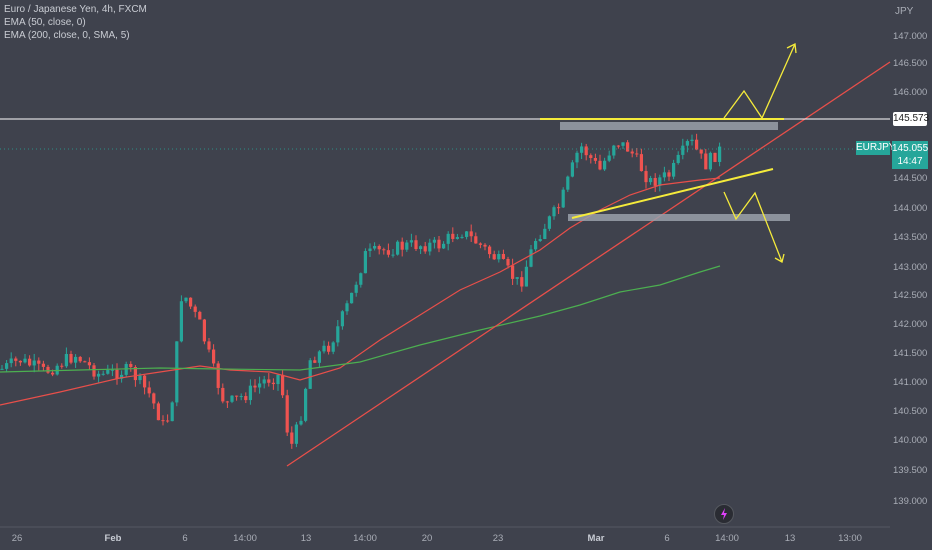  Describe the element at coordinates (427, 538) in the screenshot. I see `time-tick: 20` at that location.